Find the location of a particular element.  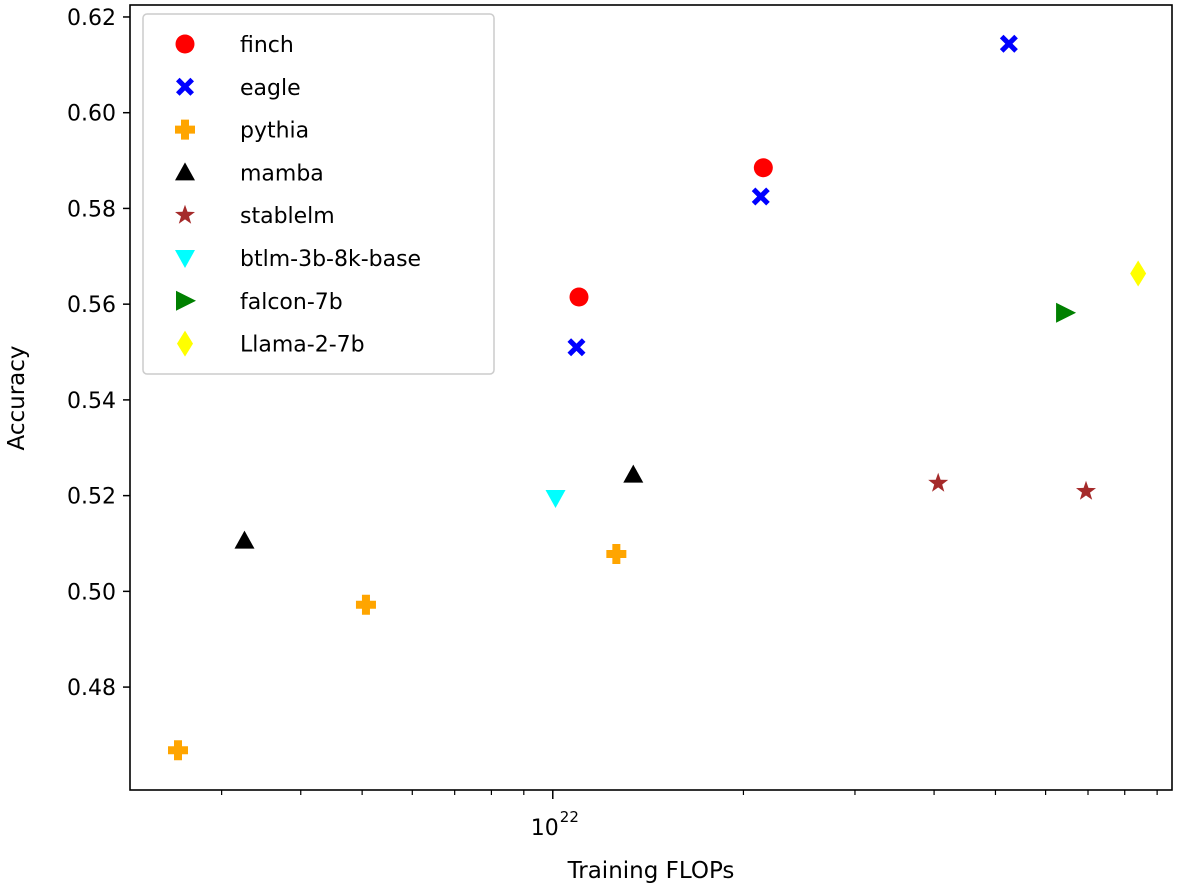

legend-item-finch: finch is located at coordinates (234, 45).